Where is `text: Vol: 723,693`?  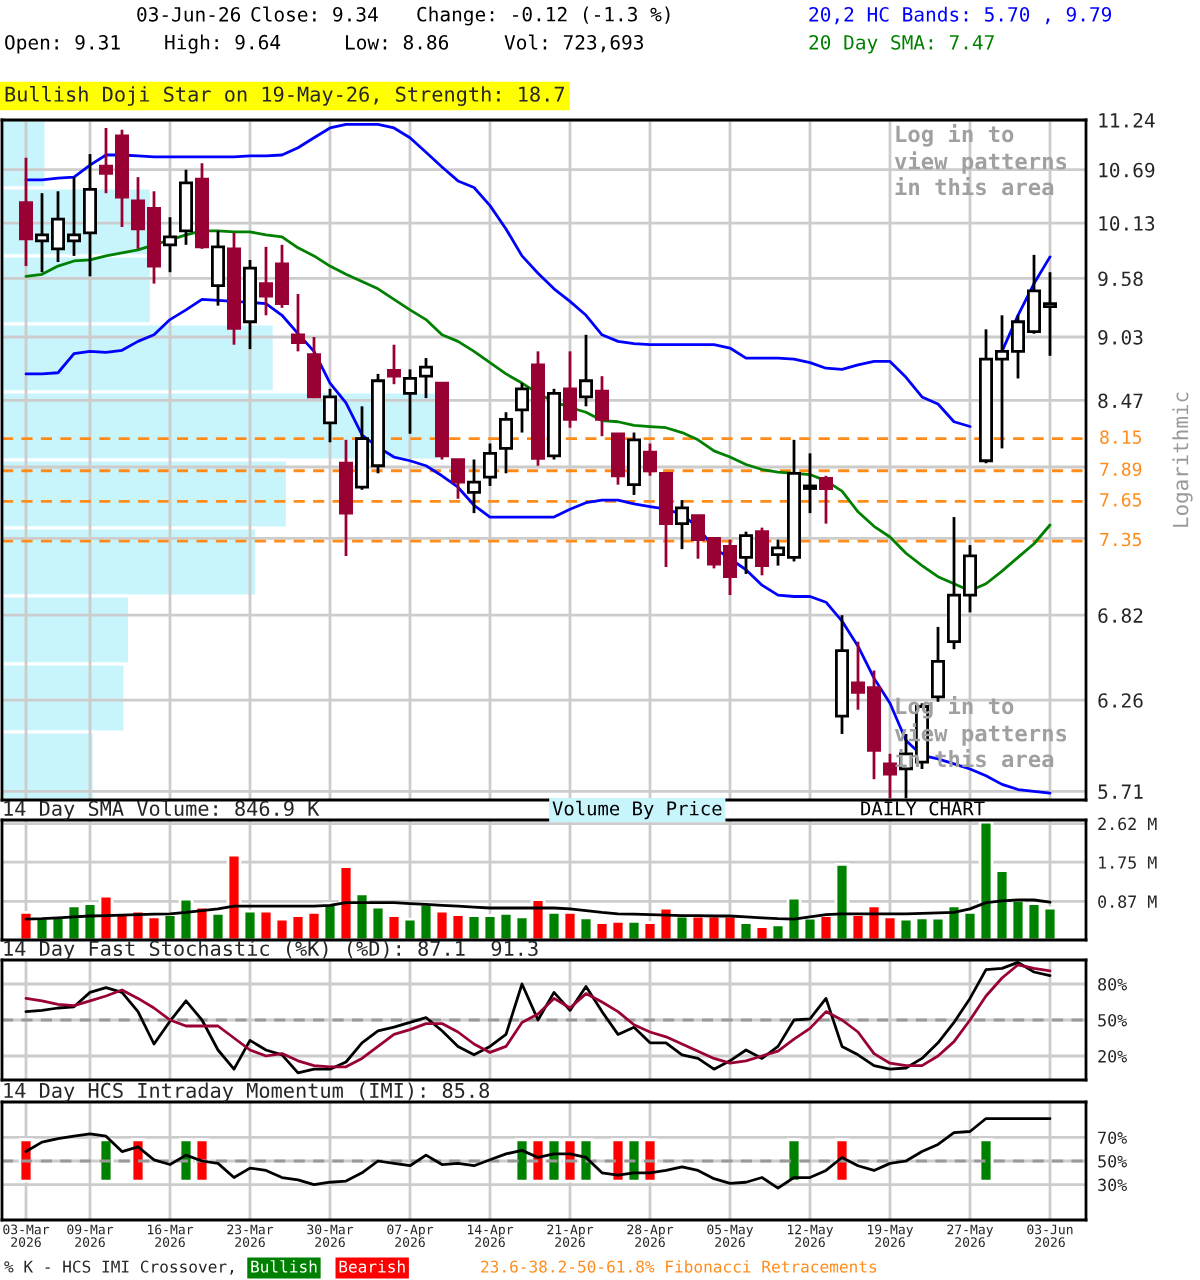 text: Vol: 723,693 is located at coordinates (574, 43).